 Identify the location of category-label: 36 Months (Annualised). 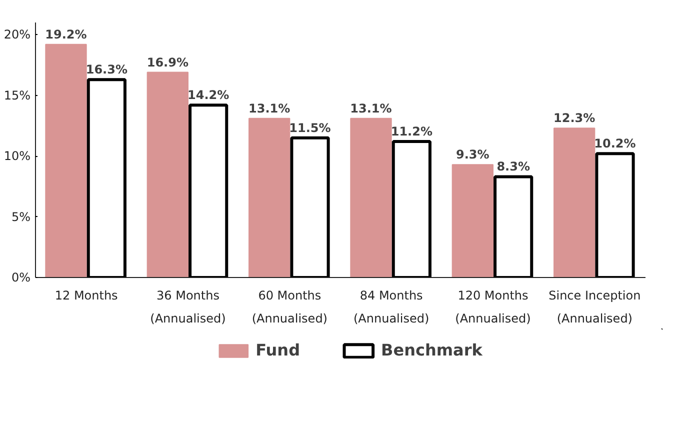
(188, 307).